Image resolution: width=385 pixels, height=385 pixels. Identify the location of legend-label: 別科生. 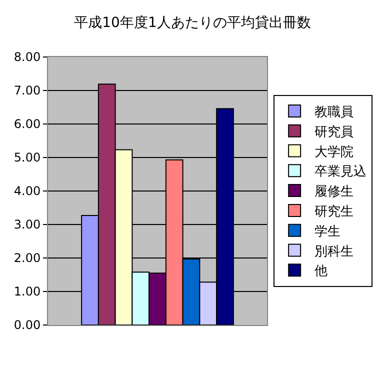
(334, 252).